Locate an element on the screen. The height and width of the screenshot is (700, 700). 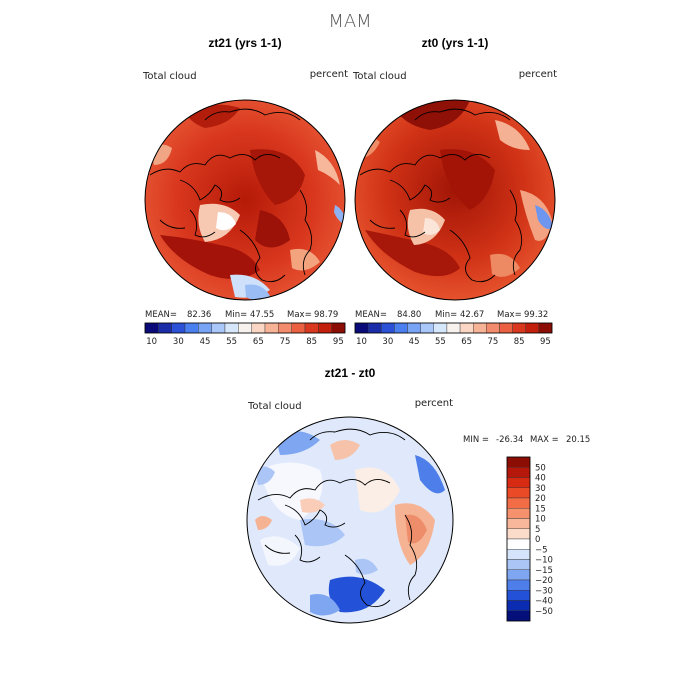
panel-zt0: zt0 (yrs 1-1) Total cloud percent is located at coordinates (454, 191).